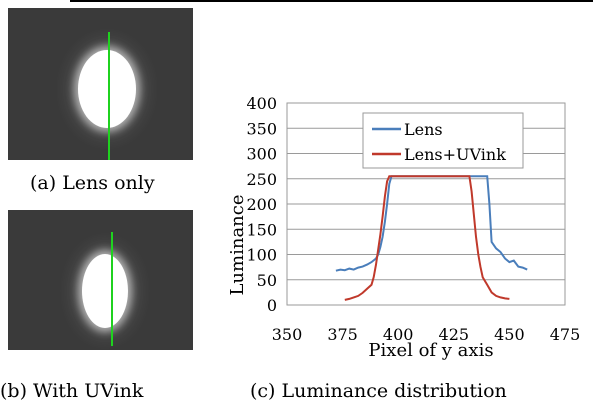 The image size is (593, 408). Describe the element at coordinates (398, 334) in the screenshot. I see `x-tick-label: 400` at that location.